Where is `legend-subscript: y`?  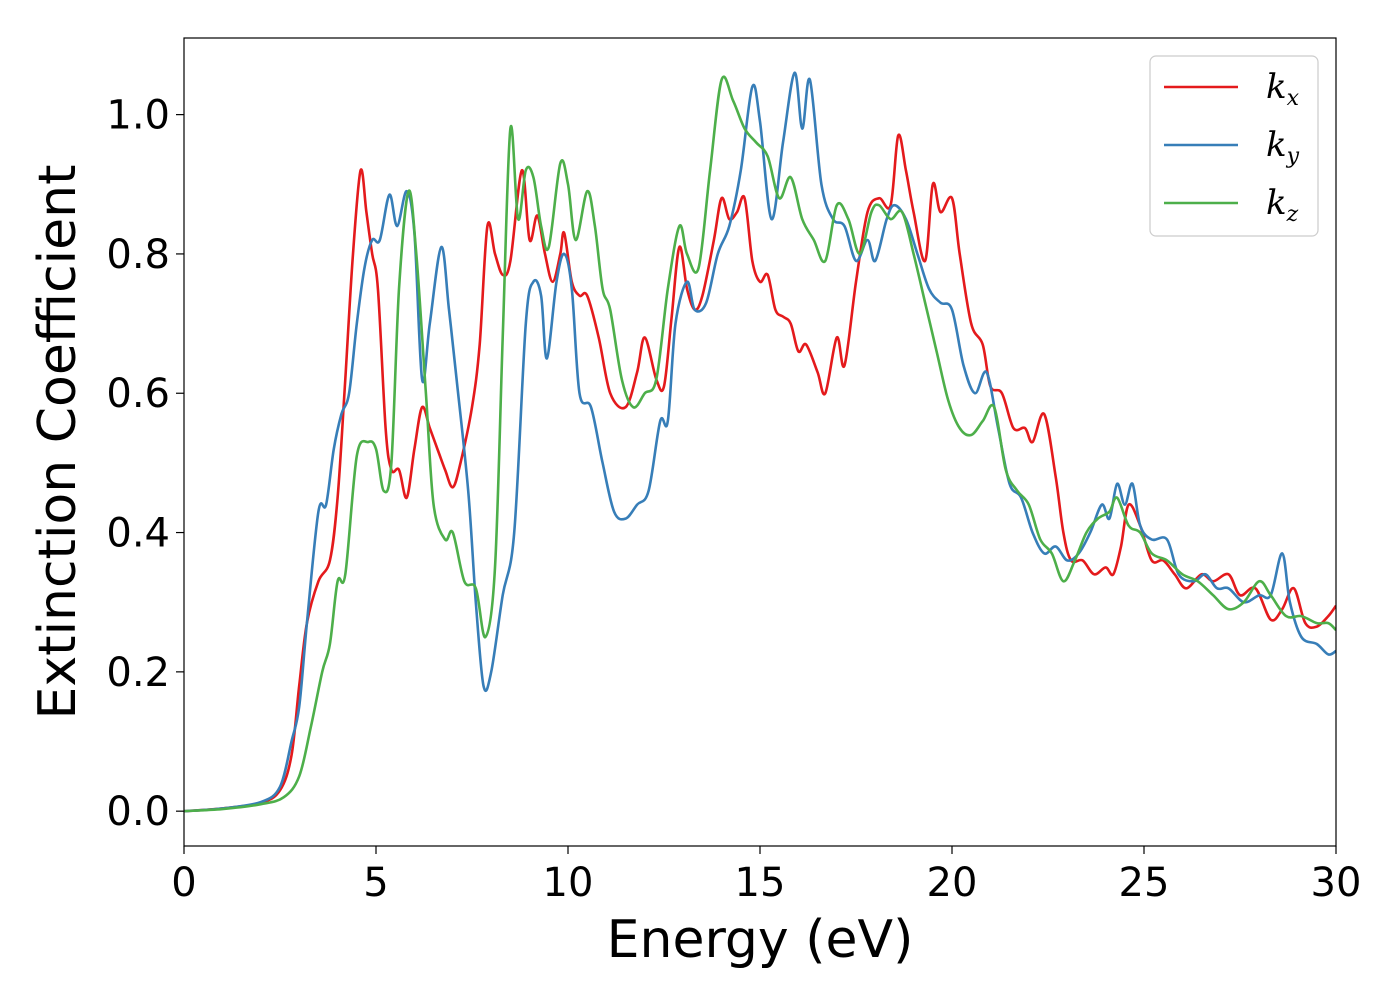 legend-subscript: y is located at coordinates (1293, 156).